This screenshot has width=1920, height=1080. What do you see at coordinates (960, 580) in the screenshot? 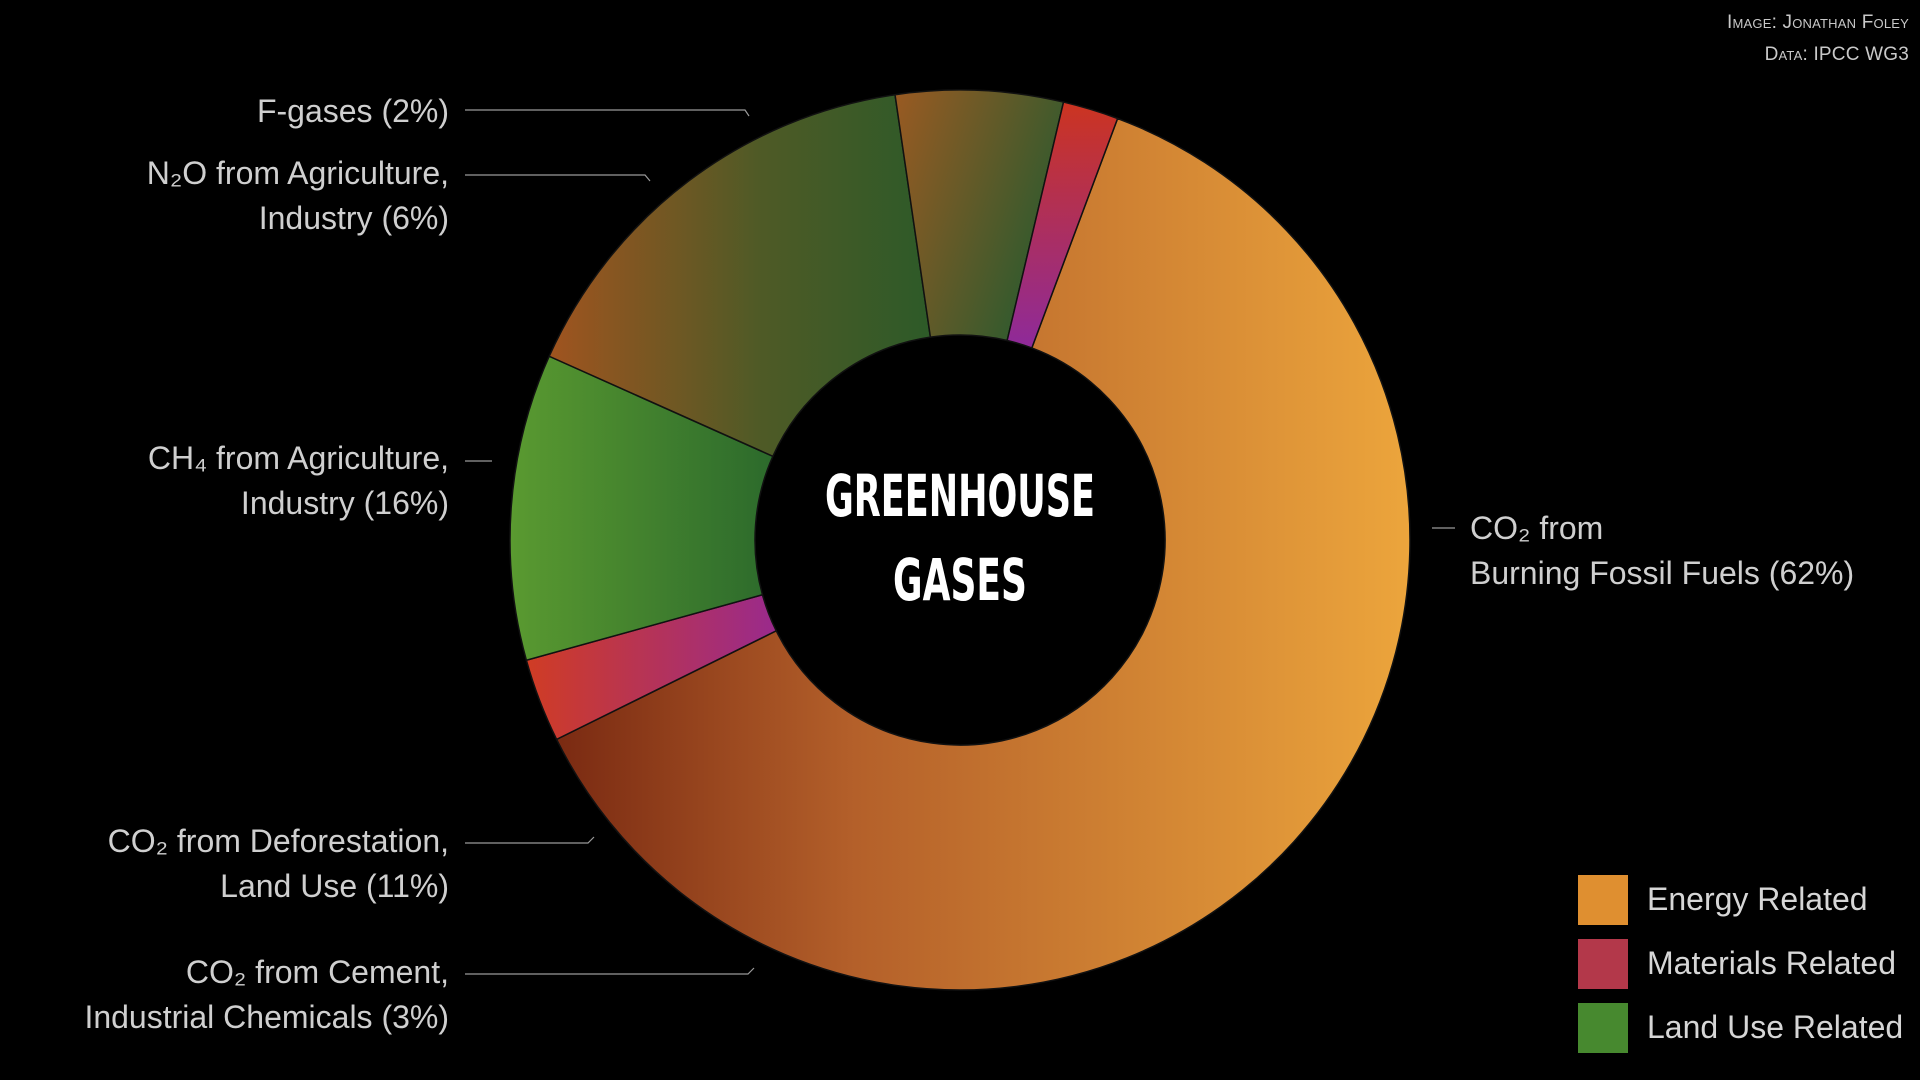
I see `center-title-line-2: GASES` at bounding box center [960, 580].